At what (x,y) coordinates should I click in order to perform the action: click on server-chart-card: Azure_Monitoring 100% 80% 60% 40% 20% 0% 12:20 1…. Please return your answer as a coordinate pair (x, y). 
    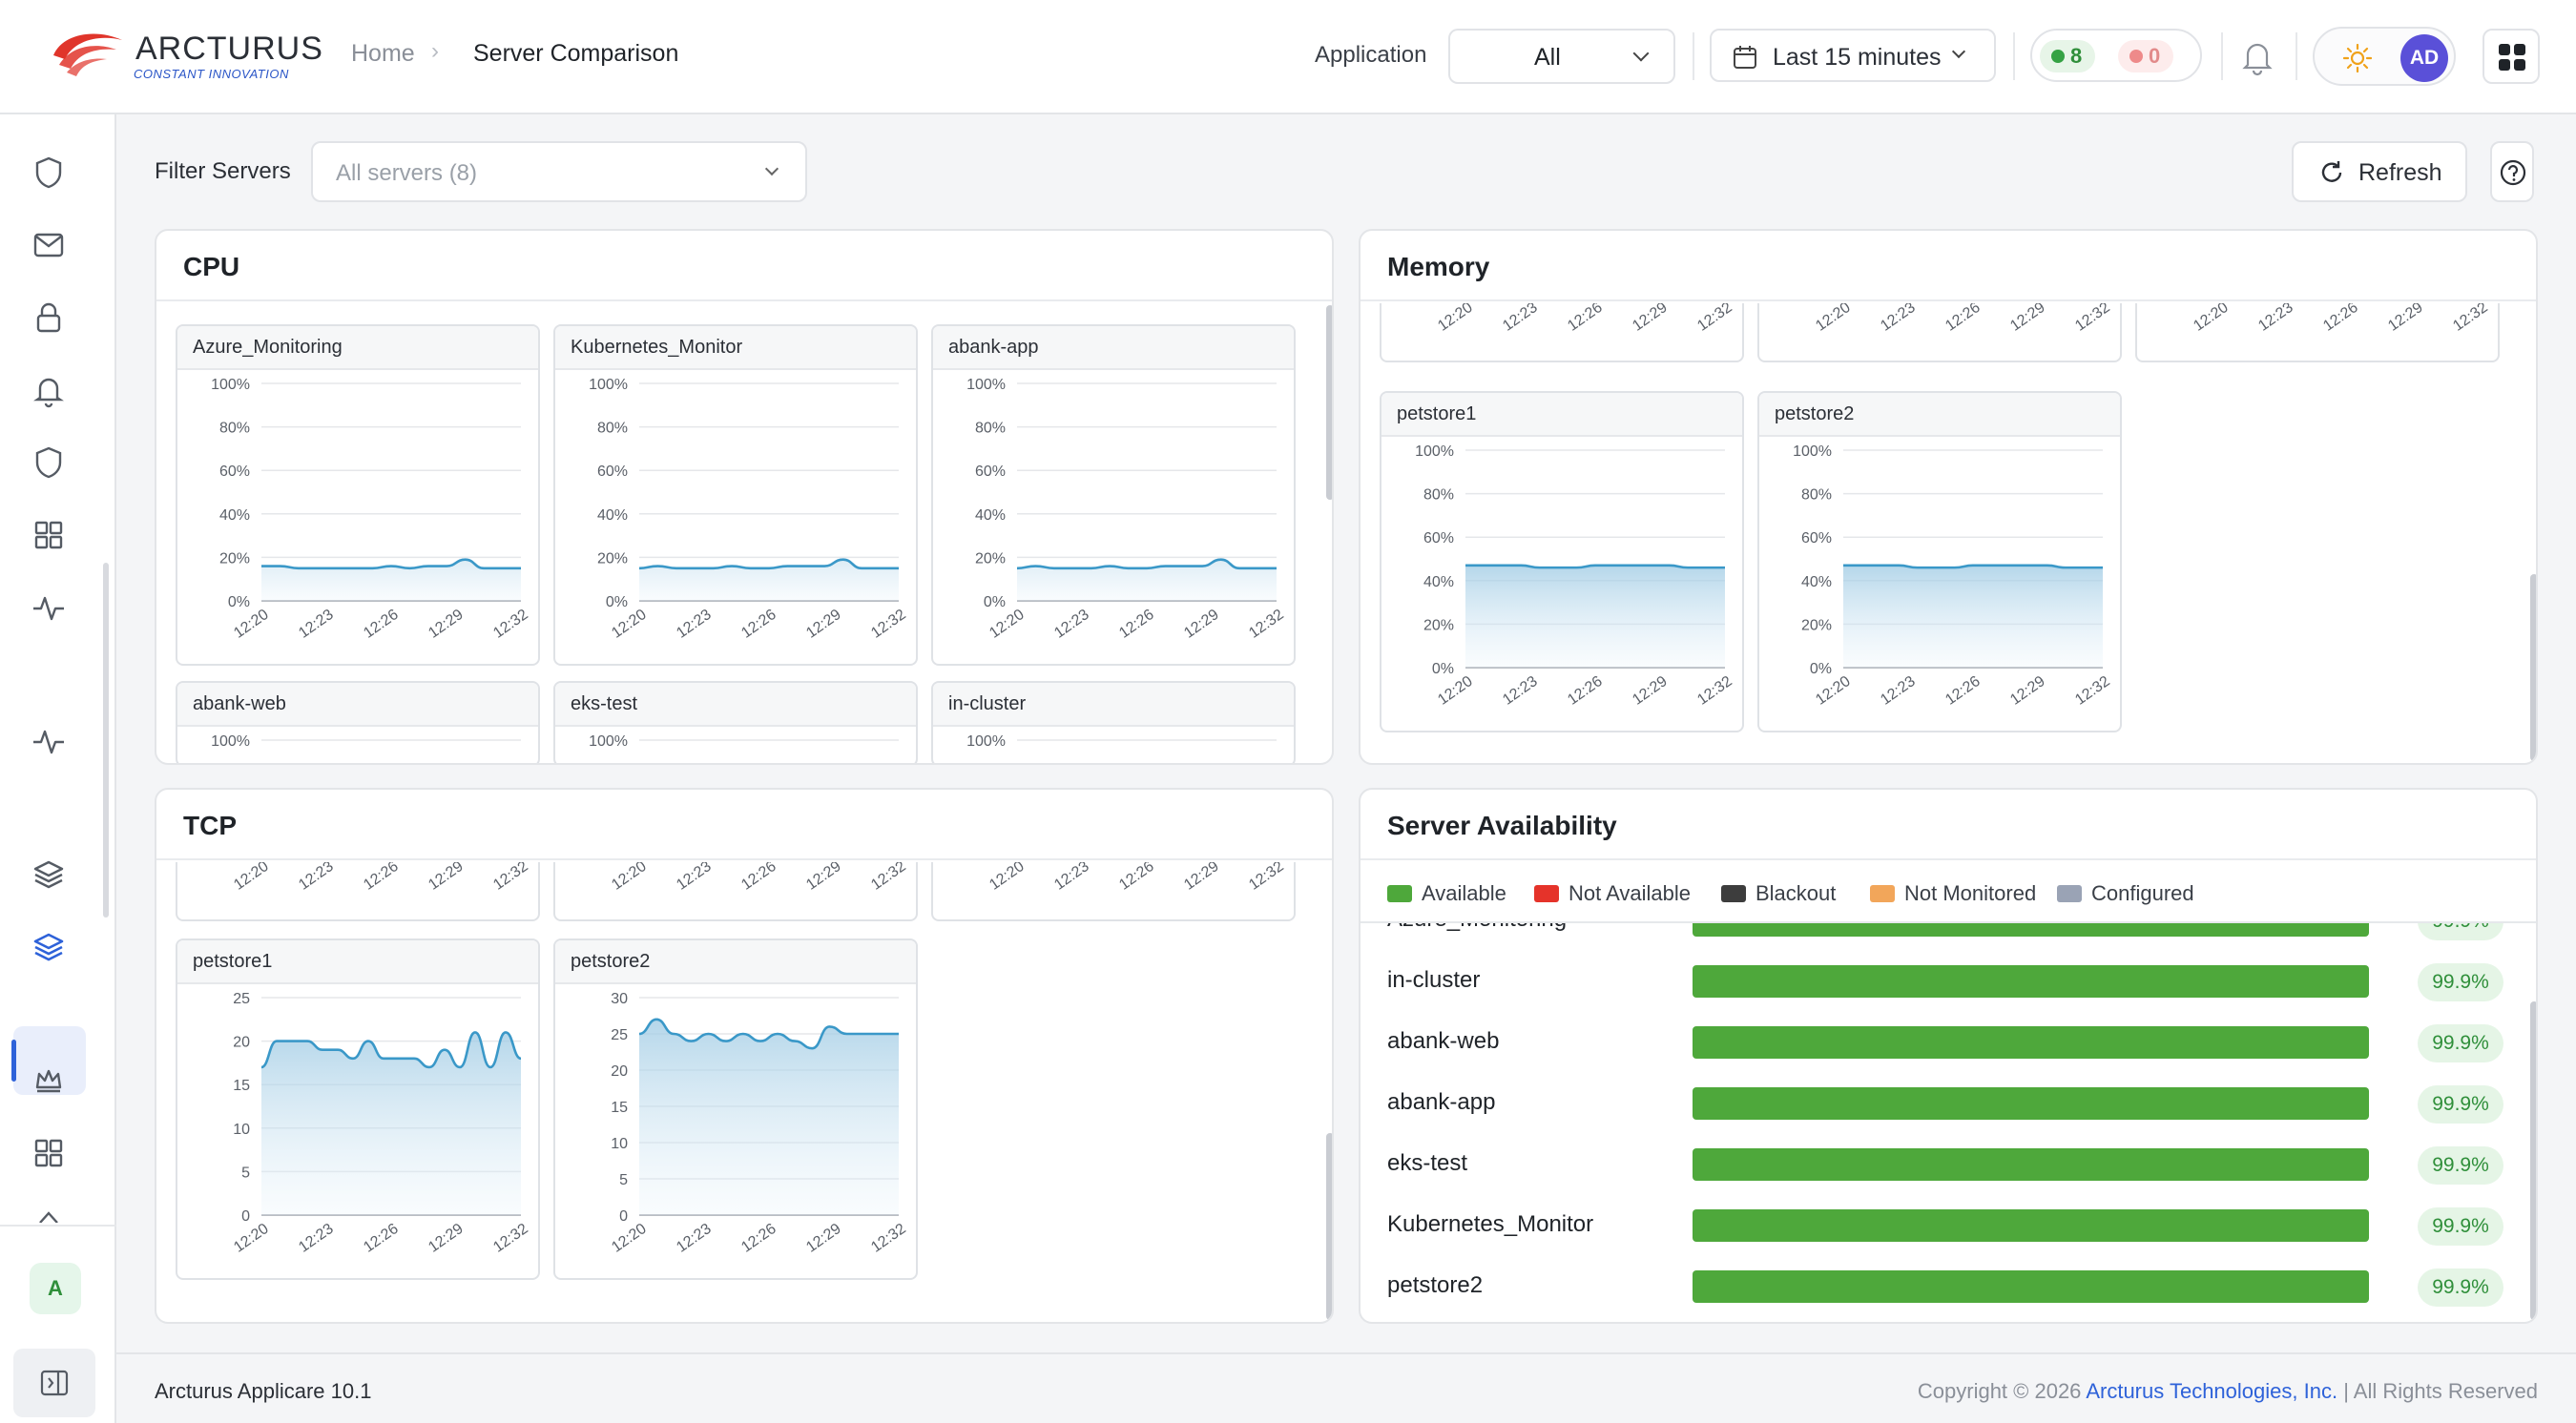
    Looking at the image, I should click on (358, 495).